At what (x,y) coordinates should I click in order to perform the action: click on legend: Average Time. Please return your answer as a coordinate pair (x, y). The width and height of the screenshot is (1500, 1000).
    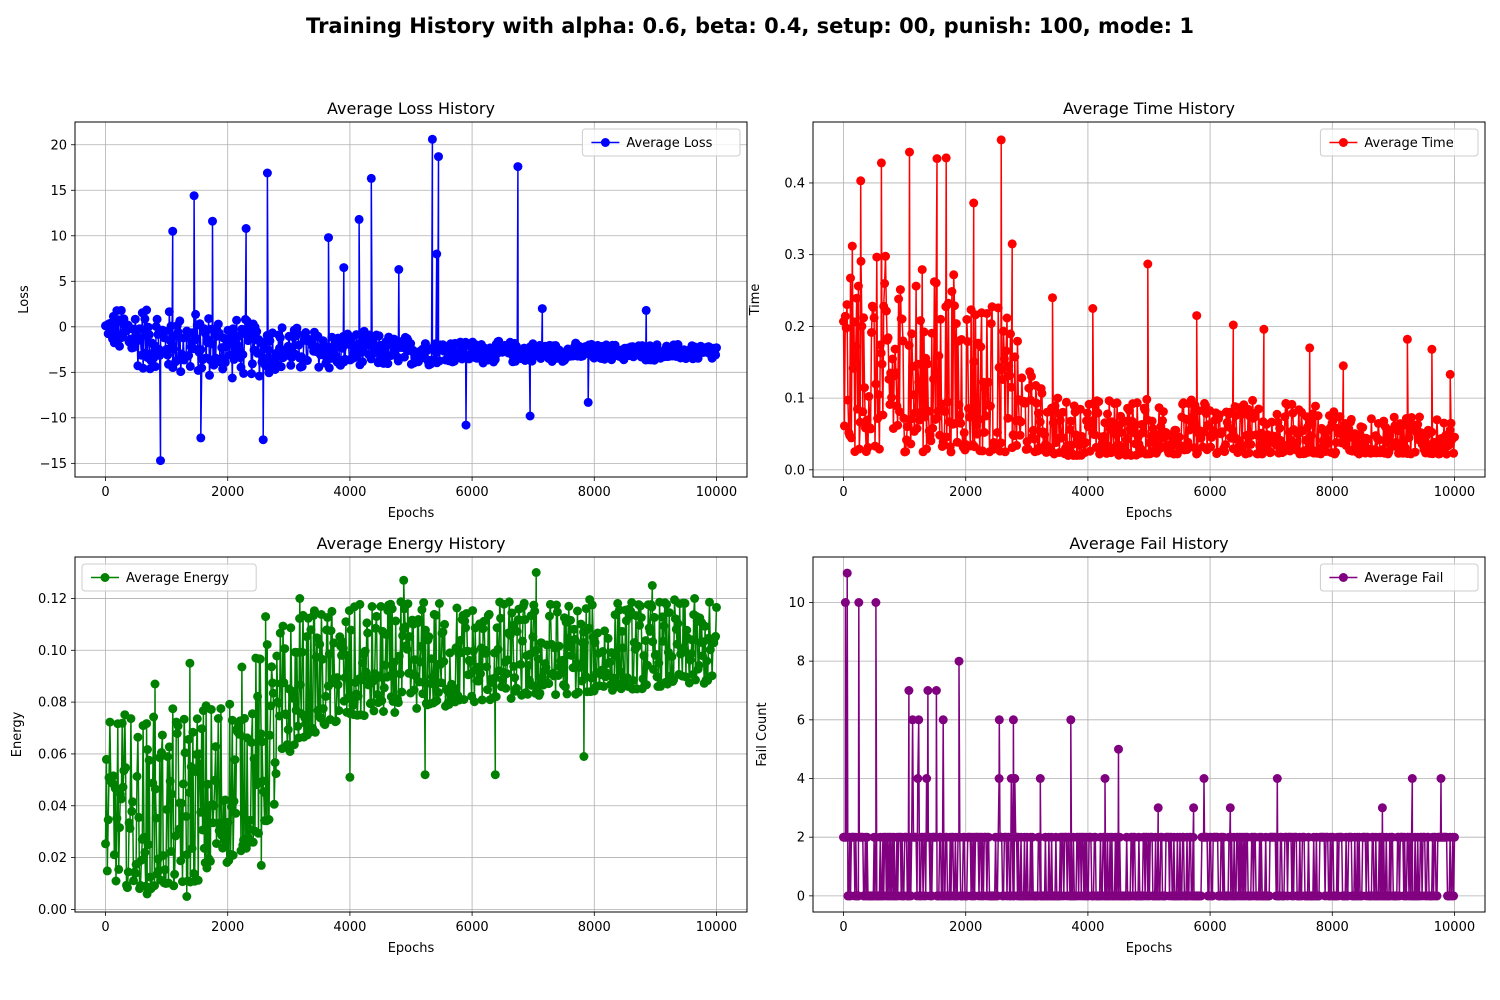
    Looking at the image, I should click on (1399, 142).